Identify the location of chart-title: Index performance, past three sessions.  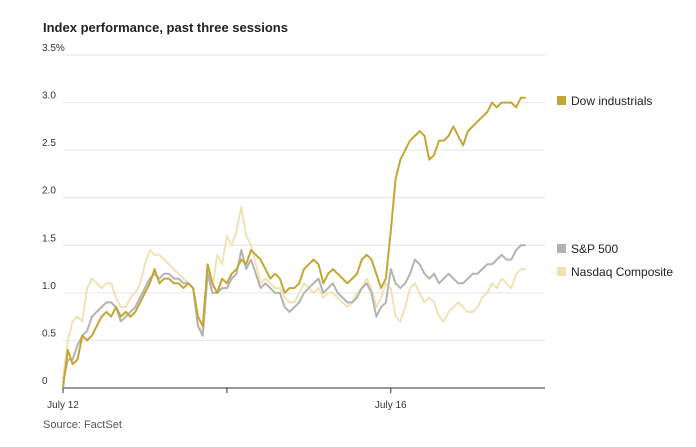
(165, 27).